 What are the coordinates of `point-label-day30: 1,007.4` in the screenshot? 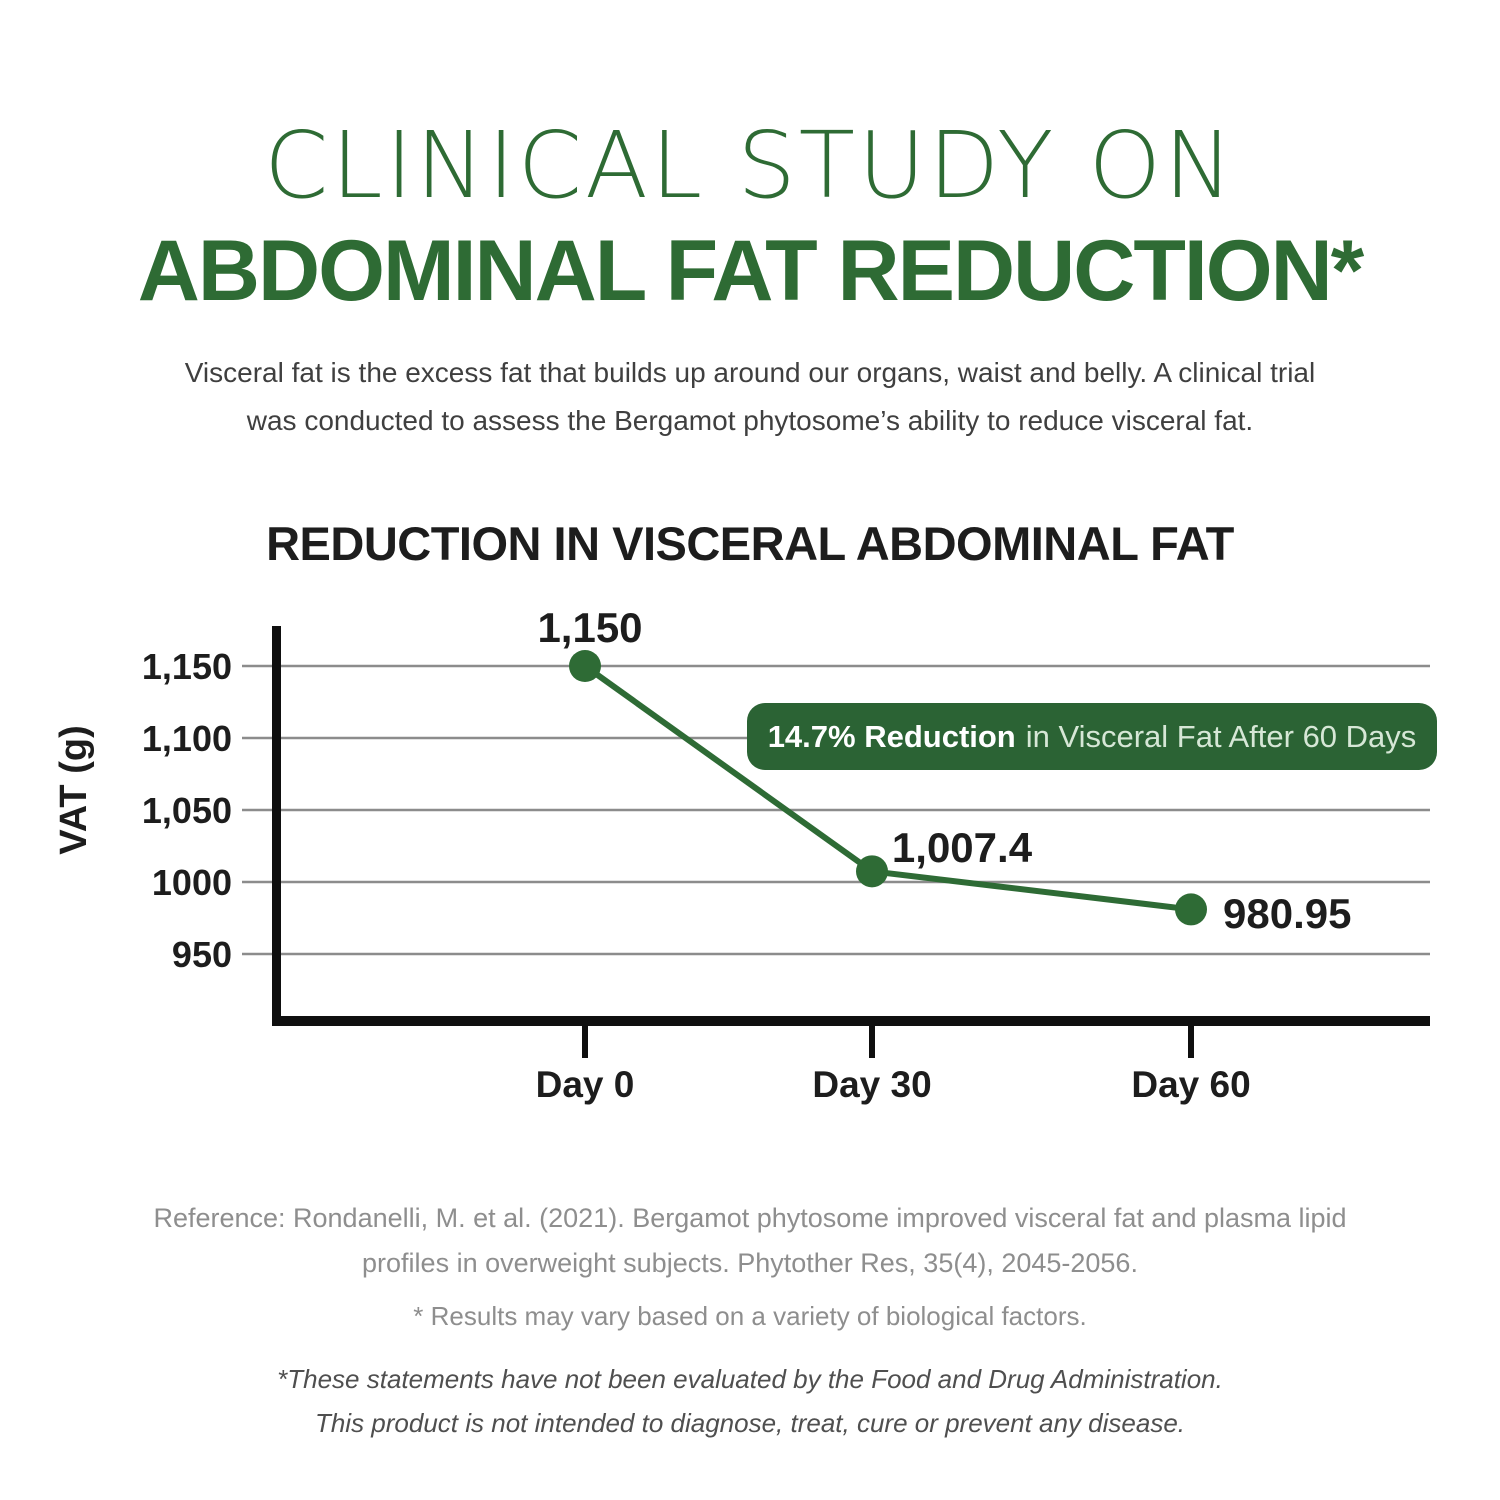 It's located at (962, 847).